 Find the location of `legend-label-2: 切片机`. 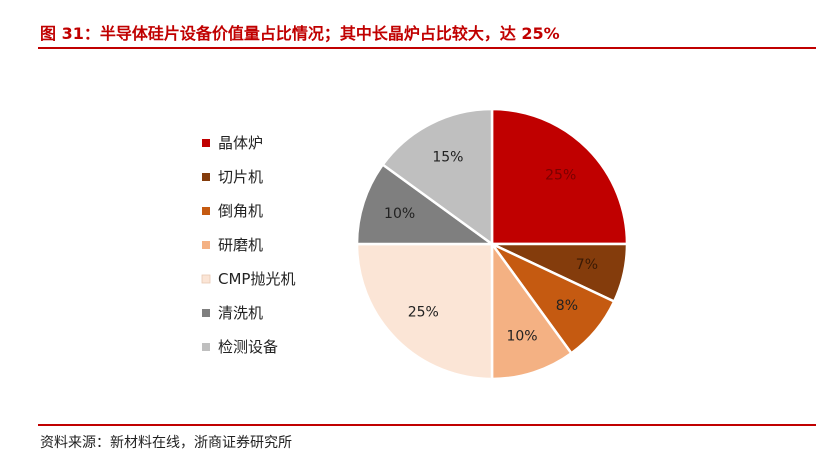

legend-label-2: 切片机 is located at coordinates (240, 177).